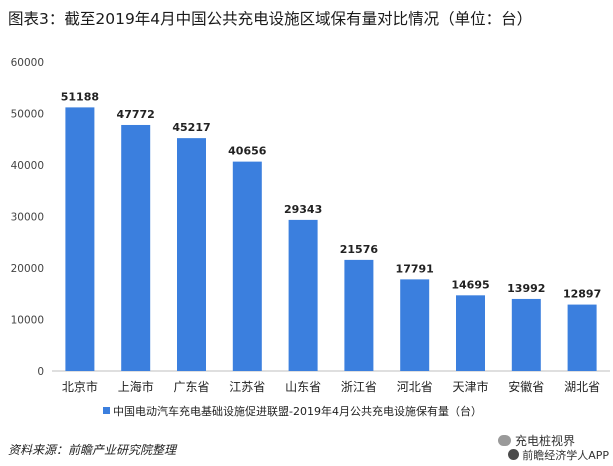 The image size is (613, 466). Describe the element at coordinates (359, 249) in the screenshot. I see `data-label: 21576` at that location.